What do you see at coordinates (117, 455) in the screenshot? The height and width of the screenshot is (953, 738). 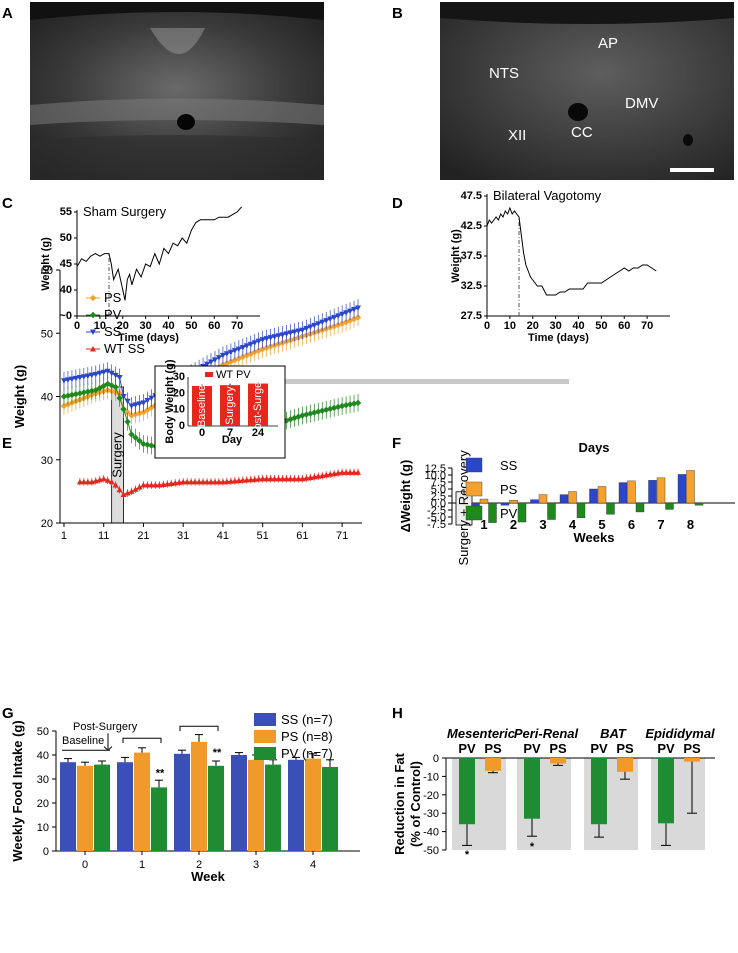 I see `surgery-band-label: Surgery` at bounding box center [117, 455].